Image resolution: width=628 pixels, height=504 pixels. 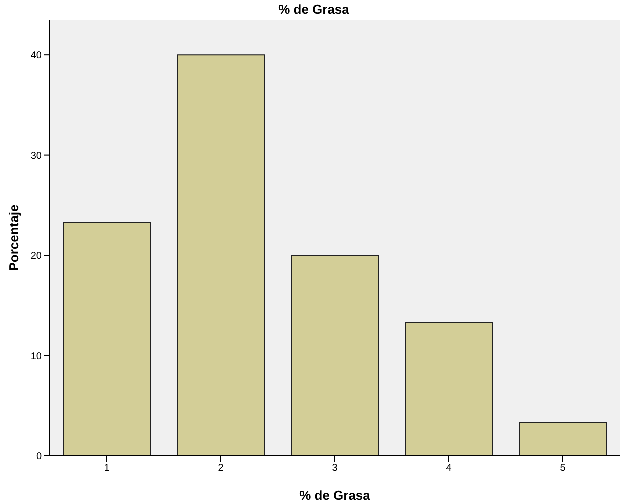 What do you see at coordinates (221, 468) in the screenshot?
I see `x-tick-label: 2` at bounding box center [221, 468].